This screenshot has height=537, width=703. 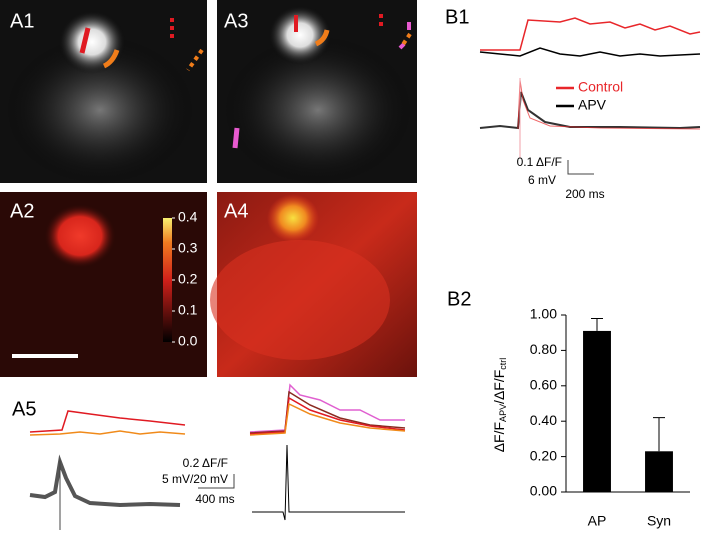 What do you see at coordinates (205, 463) in the screenshot?
I see `scale-label: 0.2 ΔF/F` at bounding box center [205, 463].